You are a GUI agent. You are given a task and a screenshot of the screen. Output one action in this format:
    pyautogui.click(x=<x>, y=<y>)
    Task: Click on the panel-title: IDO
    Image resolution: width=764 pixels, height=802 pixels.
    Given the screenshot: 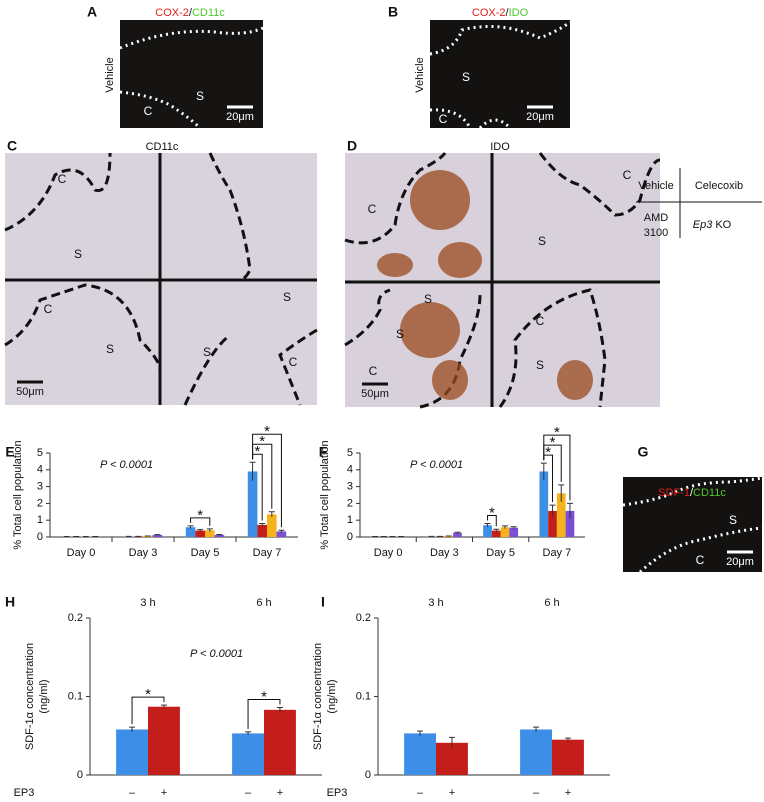 What is the action you would take?
    pyautogui.click(x=500, y=147)
    